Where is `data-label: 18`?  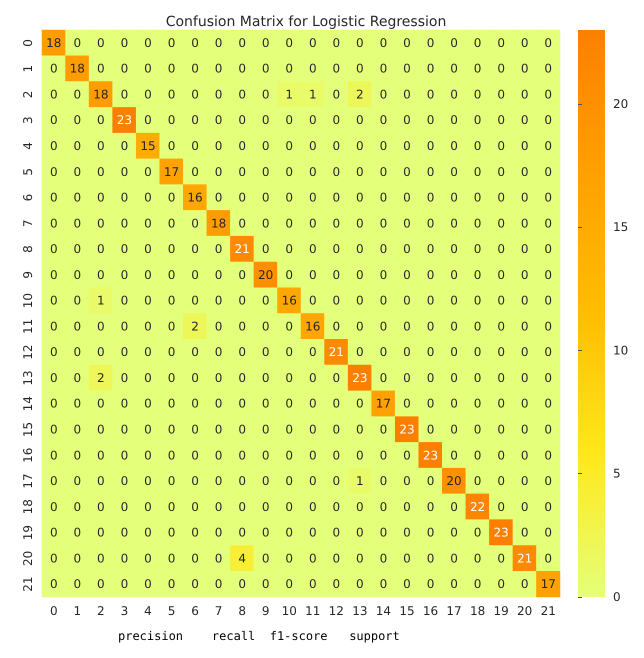
data-label: 18 is located at coordinates (77, 69).